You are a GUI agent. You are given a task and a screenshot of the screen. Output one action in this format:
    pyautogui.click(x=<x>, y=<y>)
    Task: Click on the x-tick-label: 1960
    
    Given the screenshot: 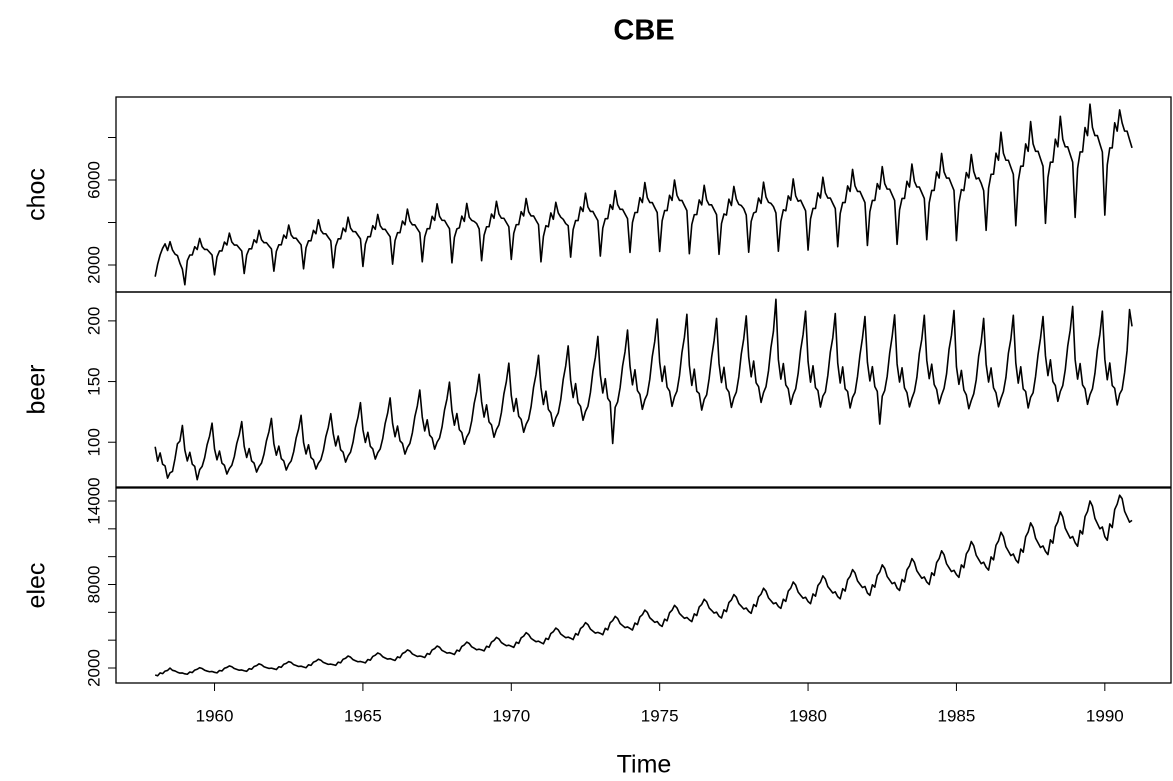 What is the action you would take?
    pyautogui.click(x=215, y=715)
    